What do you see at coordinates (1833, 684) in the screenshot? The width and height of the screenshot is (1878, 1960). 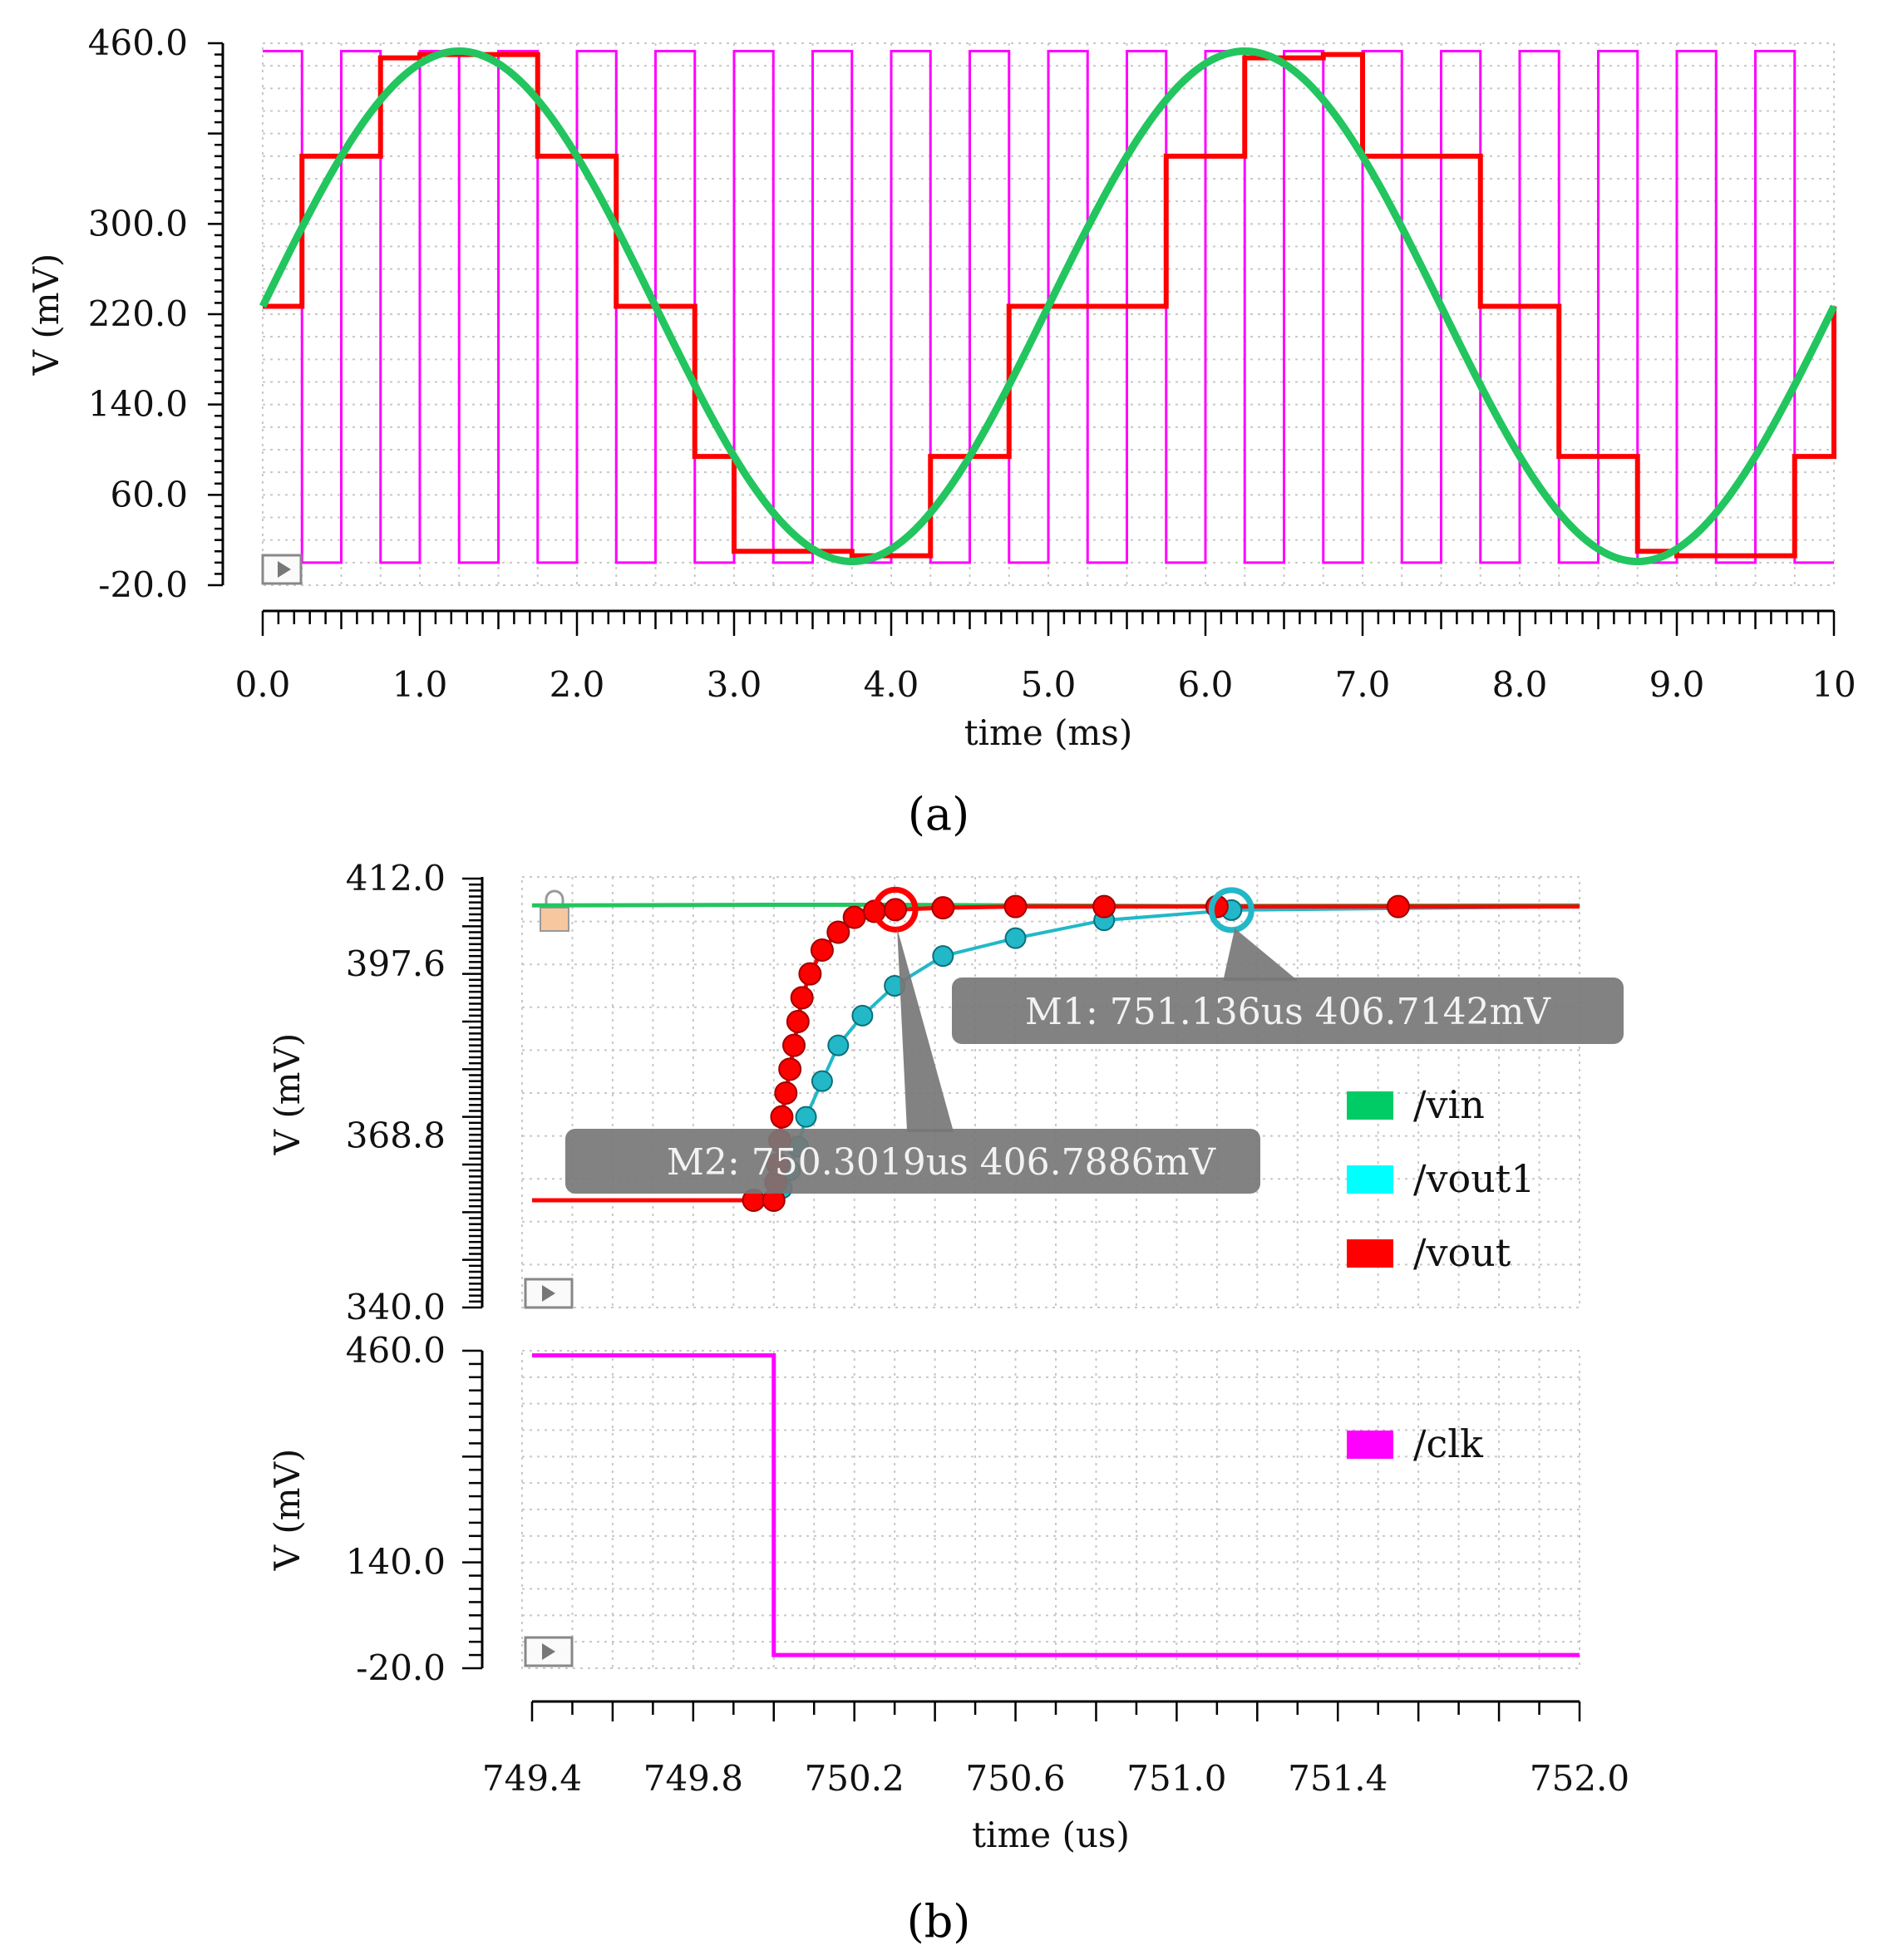 I see `x-tick-label: 10` at bounding box center [1833, 684].